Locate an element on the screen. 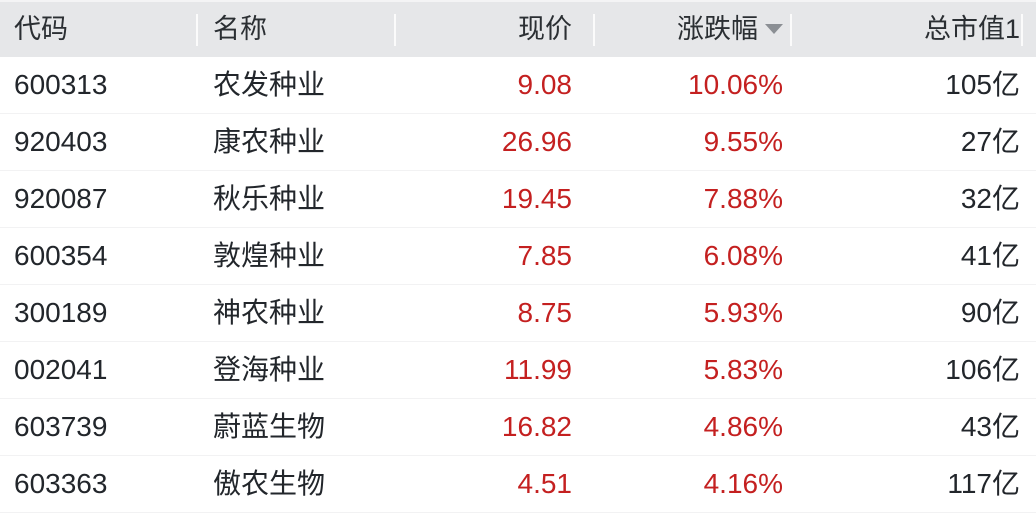 This screenshot has width=1036, height=513. cell-change: 7.88% is located at coordinates (743, 198).